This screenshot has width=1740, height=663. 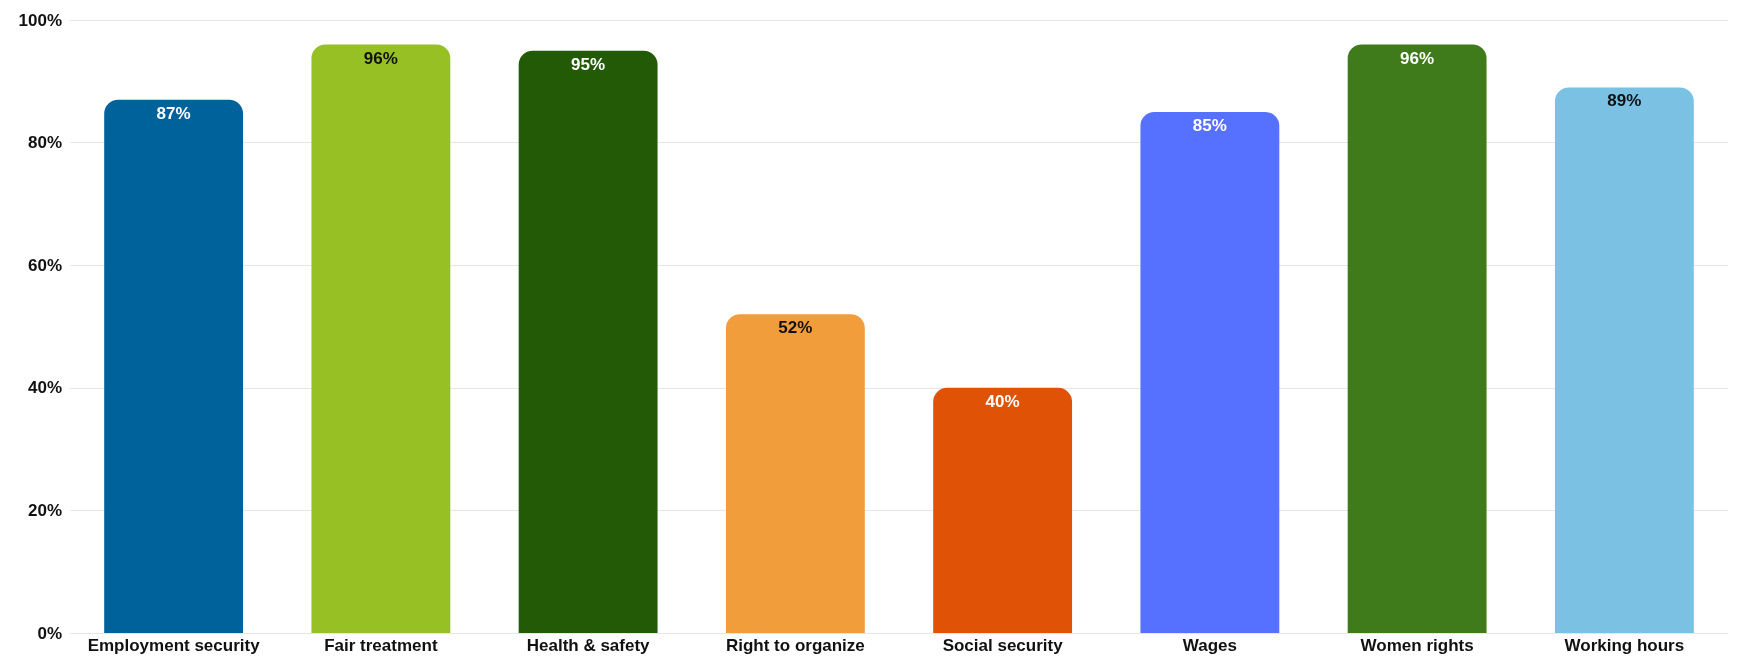 I want to click on data-label: 87%, so click(x=173, y=113).